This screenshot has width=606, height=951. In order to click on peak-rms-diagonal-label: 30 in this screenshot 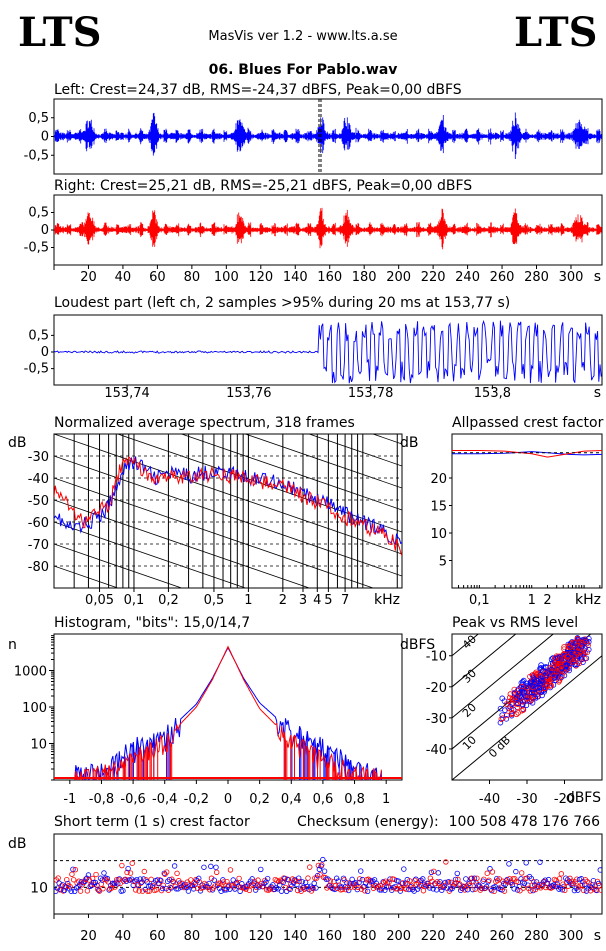, I will do `click(469, 676)`.